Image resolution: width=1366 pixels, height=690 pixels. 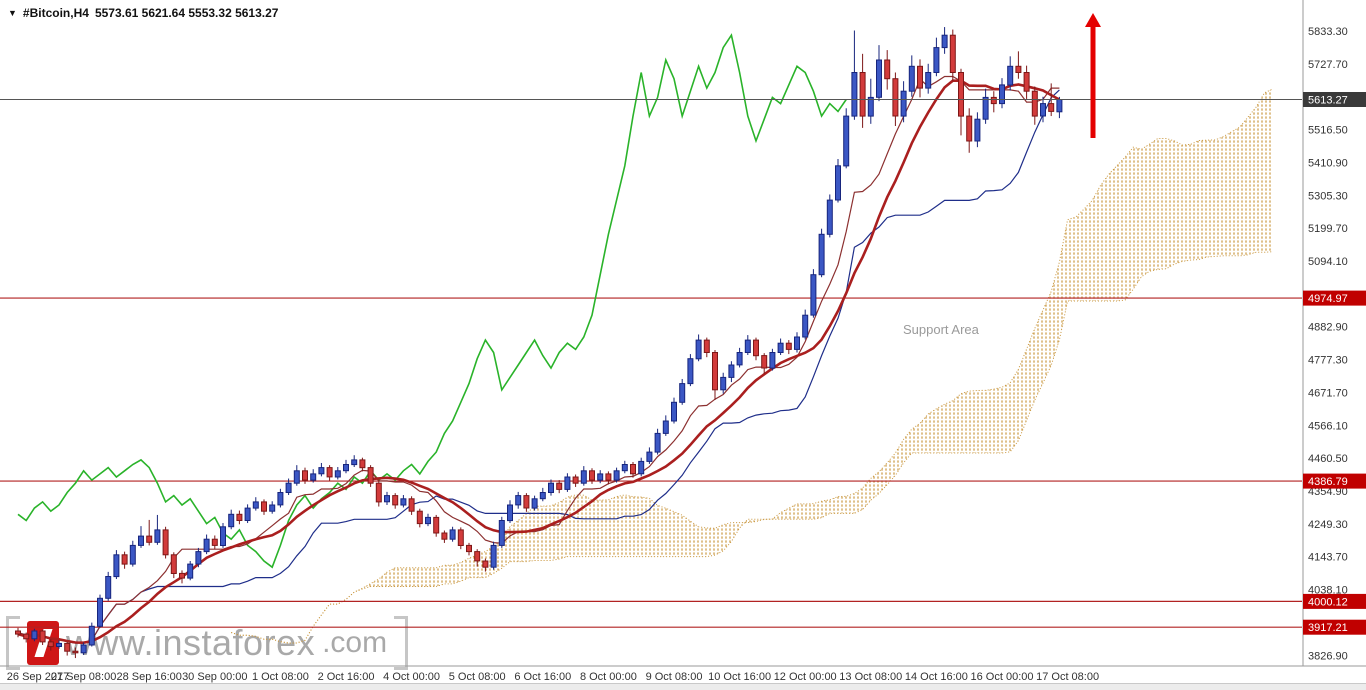 I want to click on svg-text: 4143.70, so click(x=1328, y=558).